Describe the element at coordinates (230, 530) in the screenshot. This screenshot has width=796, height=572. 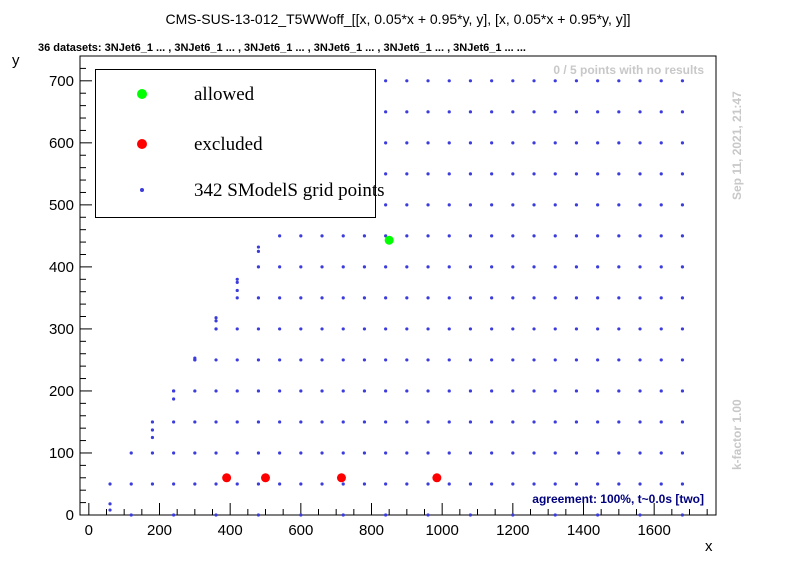
I see `x-tick-label: 400` at that location.